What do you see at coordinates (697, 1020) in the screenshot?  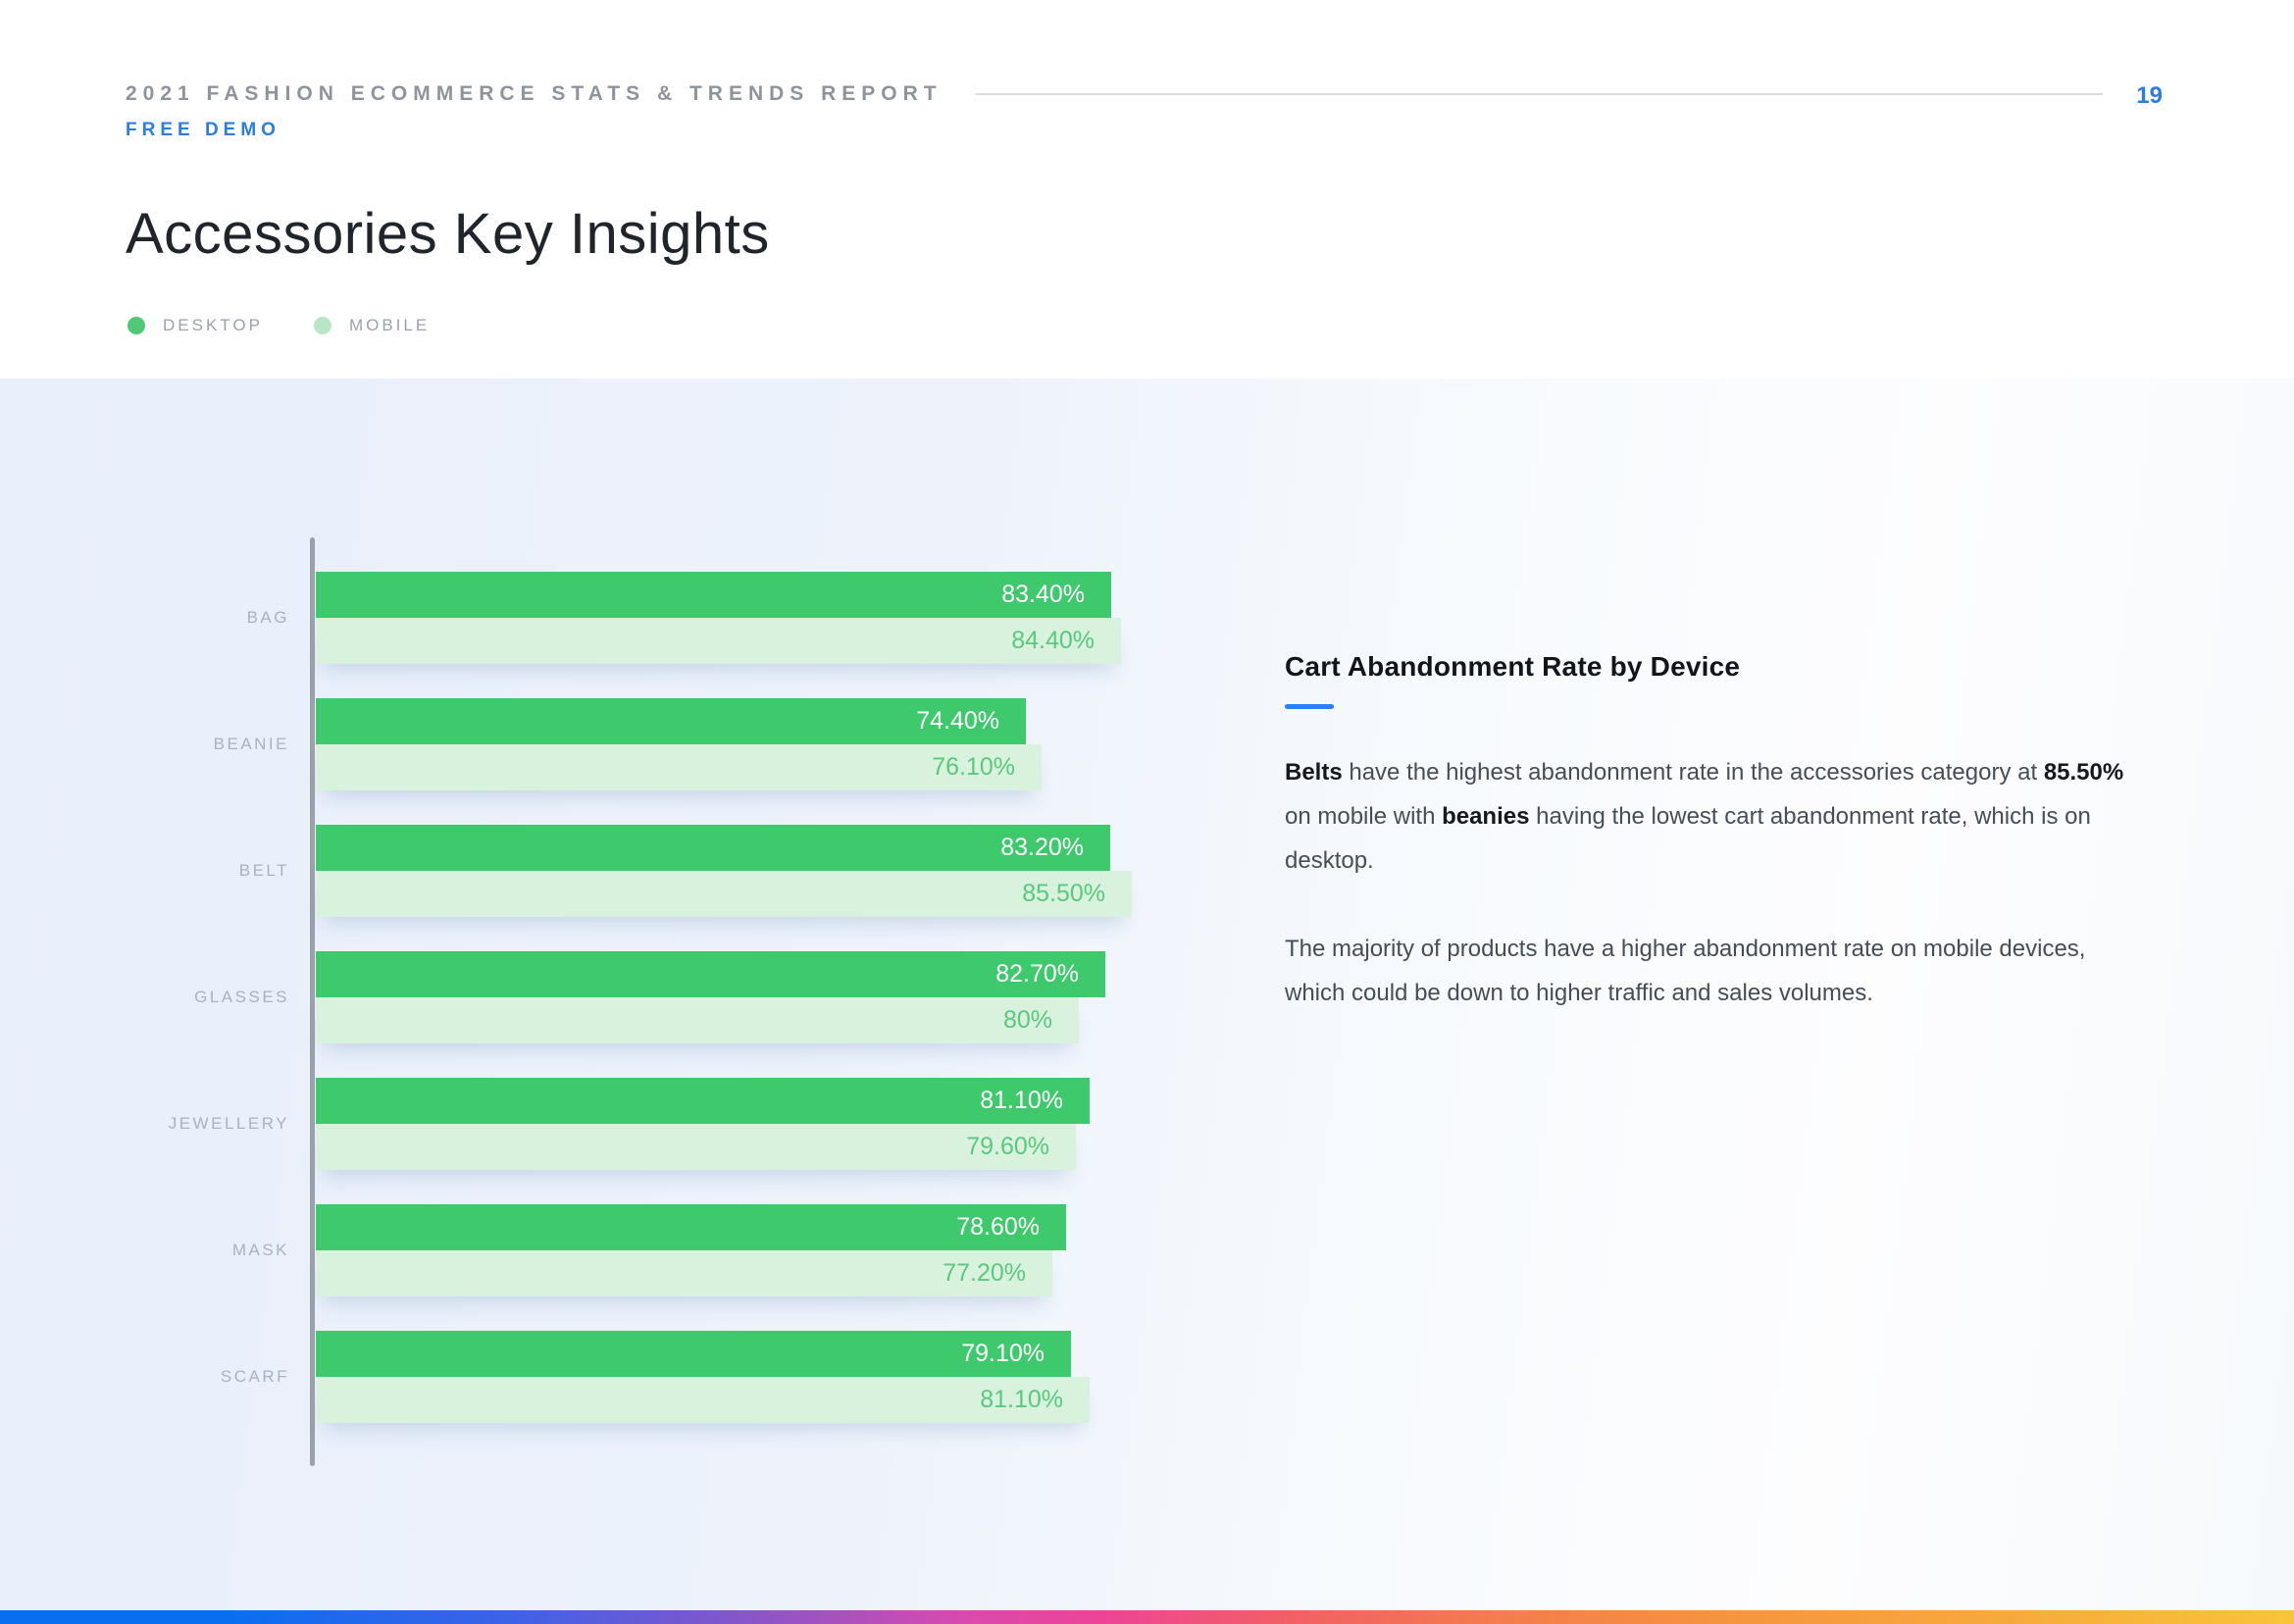 I see `mobile-bar: 80%` at bounding box center [697, 1020].